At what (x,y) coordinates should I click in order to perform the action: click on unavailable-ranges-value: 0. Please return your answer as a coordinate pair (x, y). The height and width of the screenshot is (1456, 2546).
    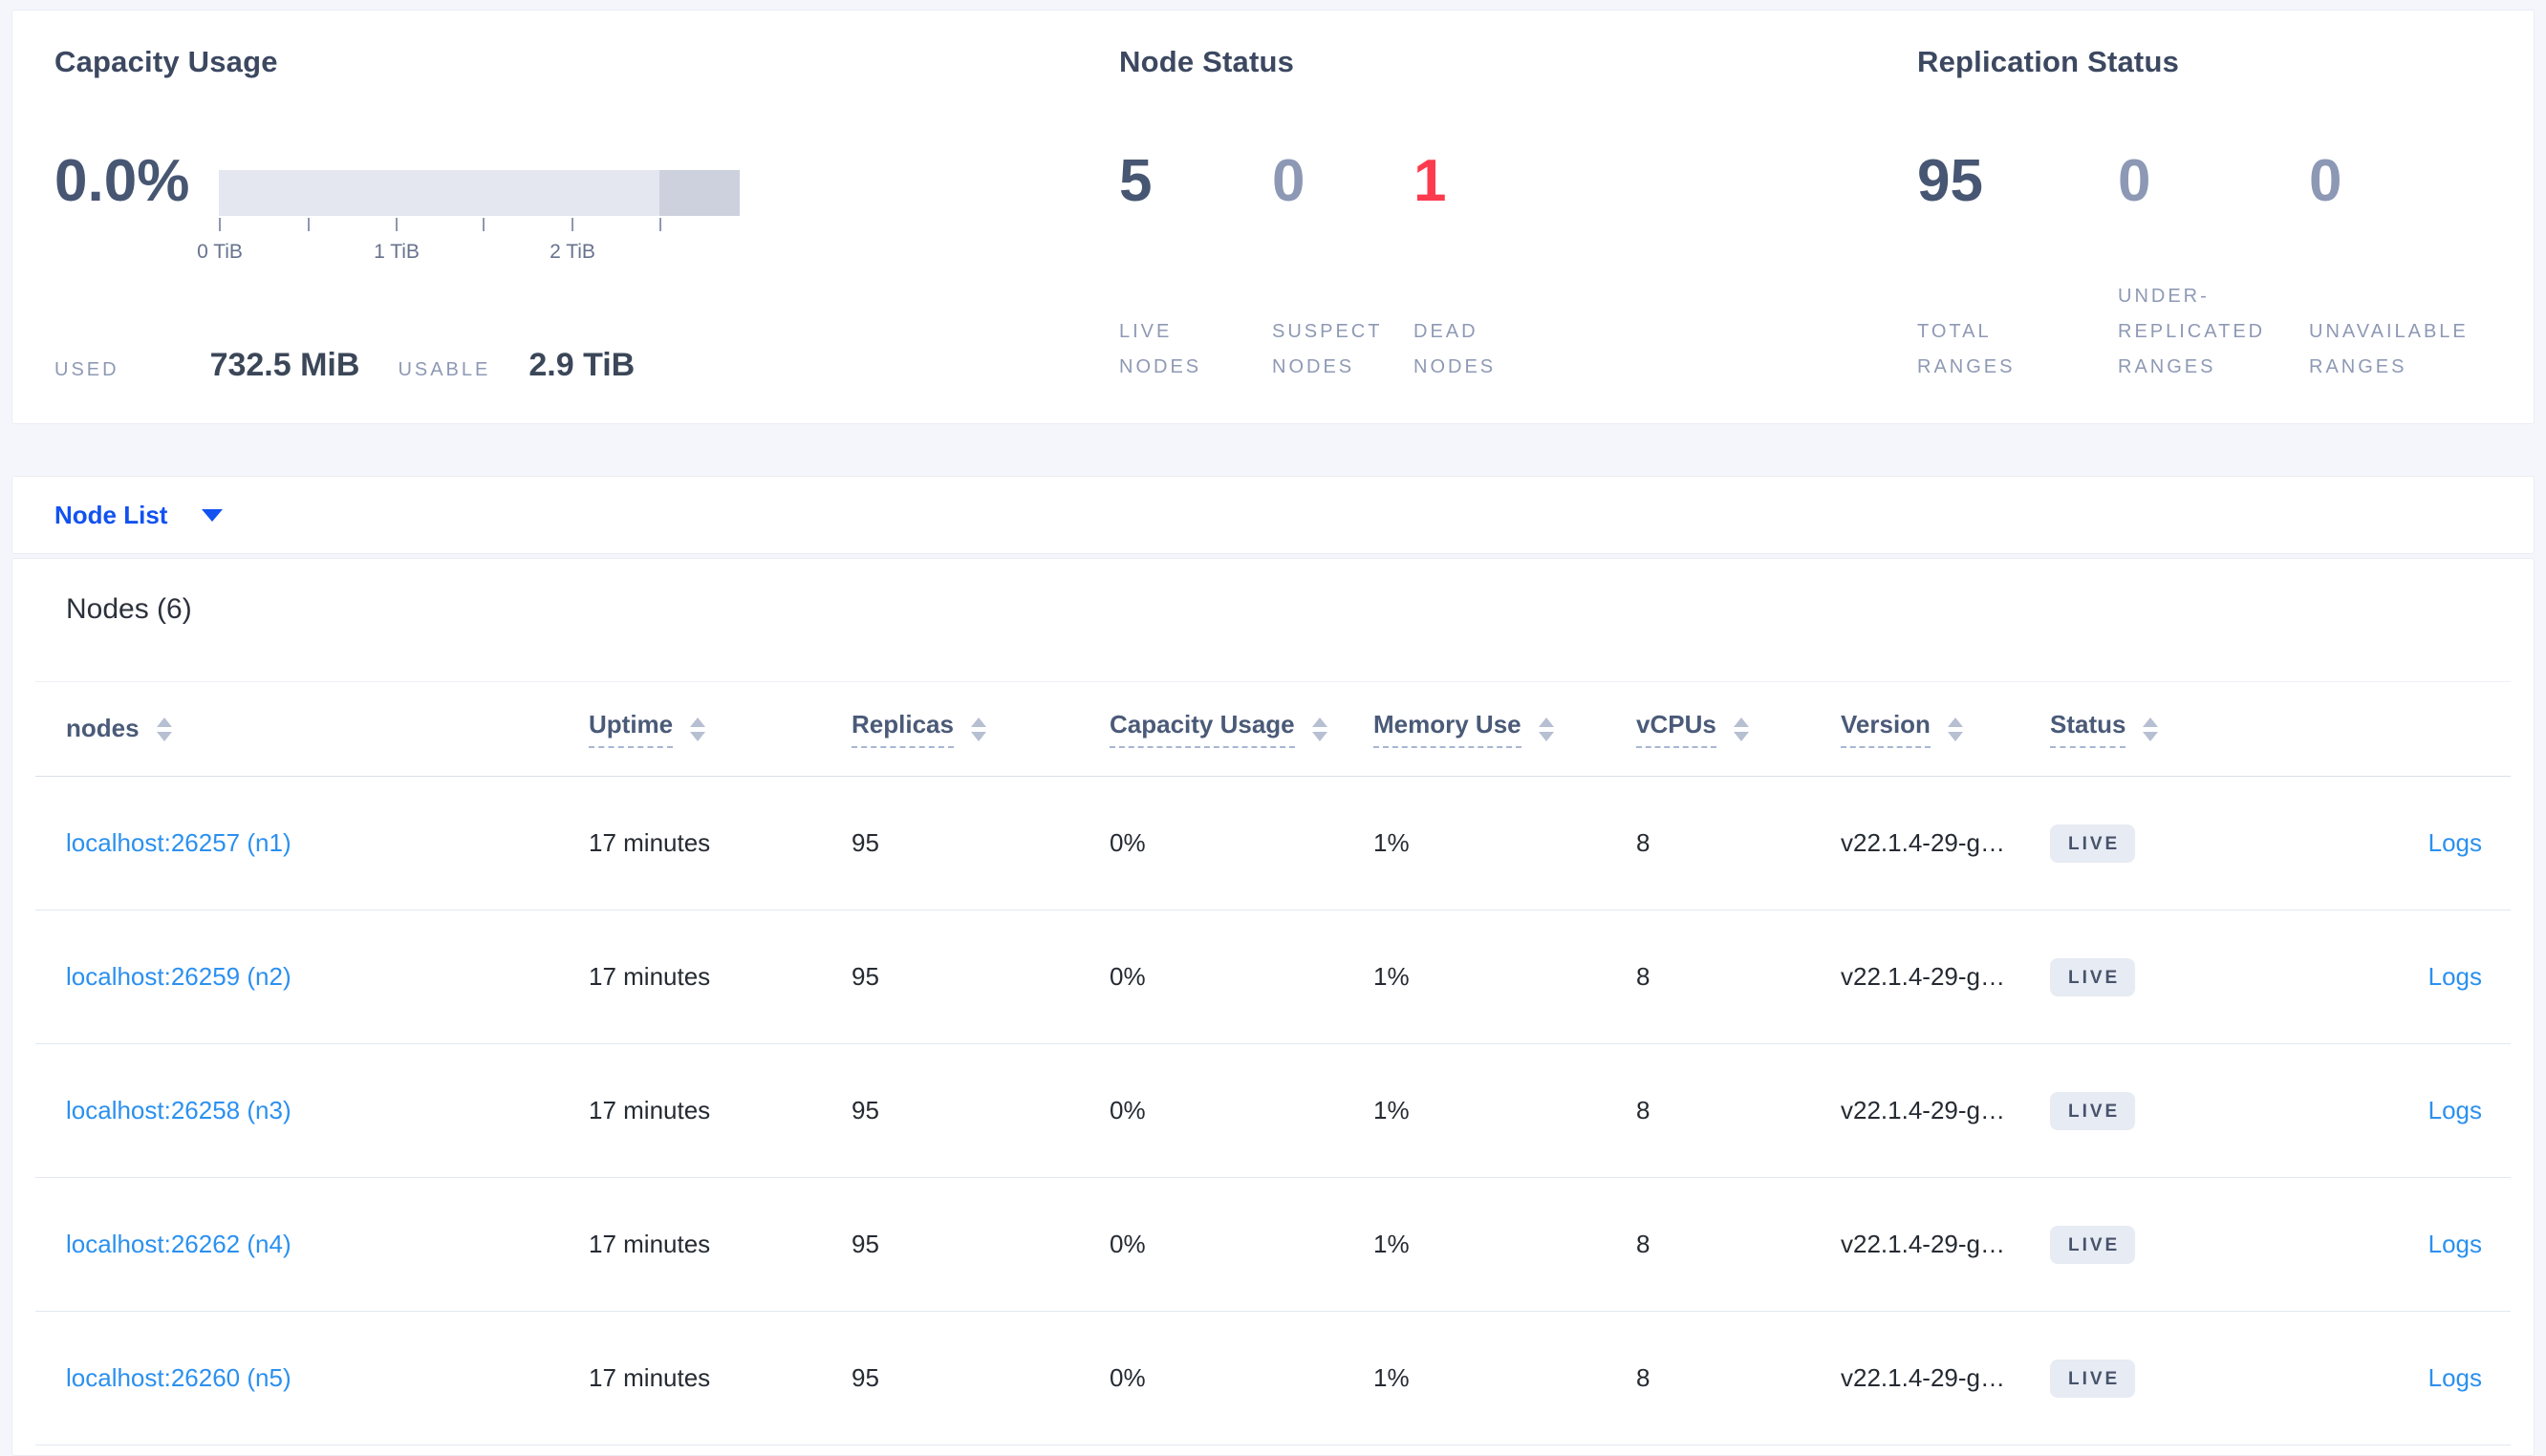
    Looking at the image, I should click on (2325, 181).